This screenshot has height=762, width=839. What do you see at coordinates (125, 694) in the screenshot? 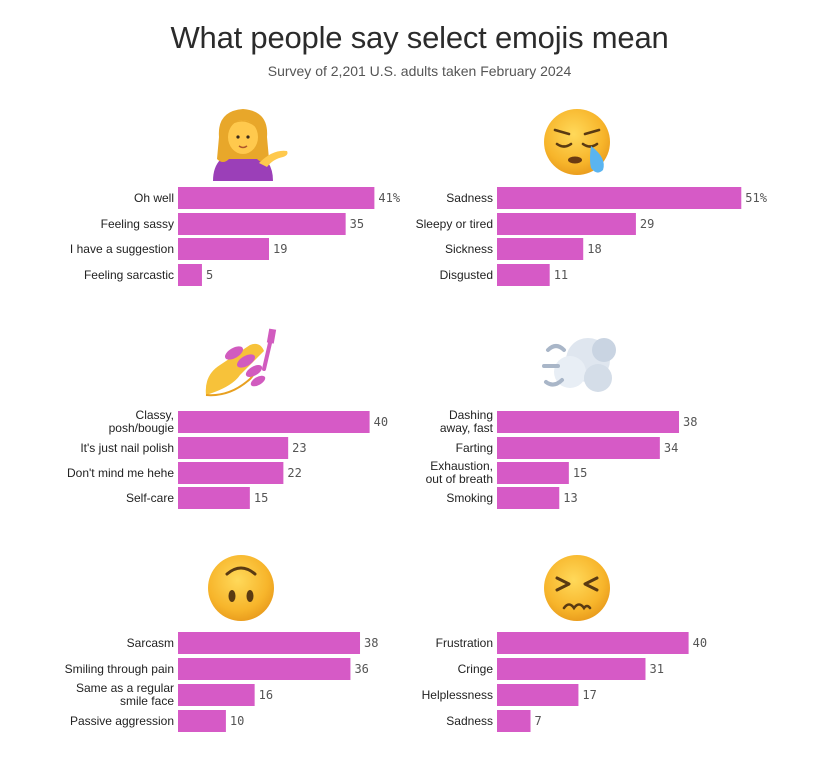
I see `category-label: Same as a regular smile face` at bounding box center [125, 694].